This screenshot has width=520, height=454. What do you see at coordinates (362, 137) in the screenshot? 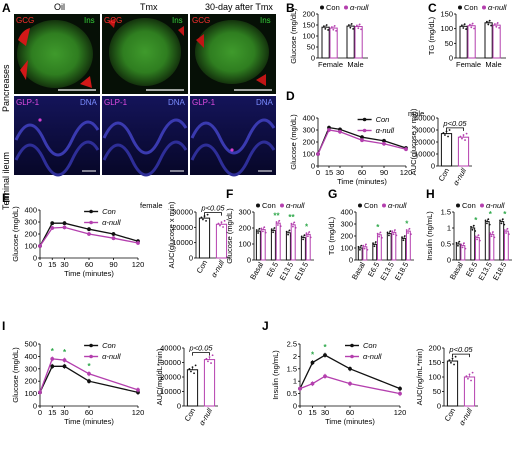
I see `d-series-point` at bounding box center [362, 137].